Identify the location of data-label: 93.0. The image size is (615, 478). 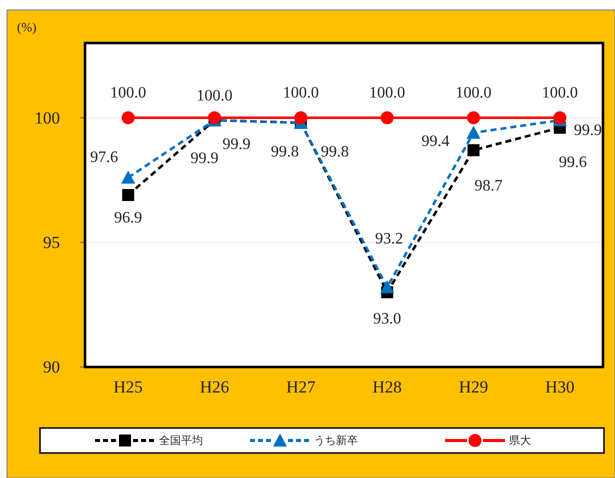
(387, 319).